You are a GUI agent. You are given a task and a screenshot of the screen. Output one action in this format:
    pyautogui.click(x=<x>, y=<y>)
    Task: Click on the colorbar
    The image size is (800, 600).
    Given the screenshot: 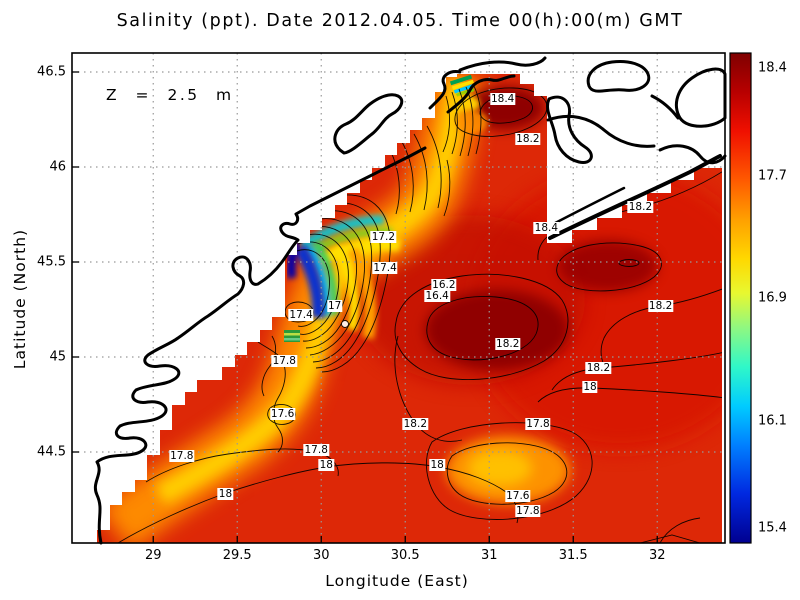 What is the action you would take?
    pyautogui.click(x=740, y=298)
    